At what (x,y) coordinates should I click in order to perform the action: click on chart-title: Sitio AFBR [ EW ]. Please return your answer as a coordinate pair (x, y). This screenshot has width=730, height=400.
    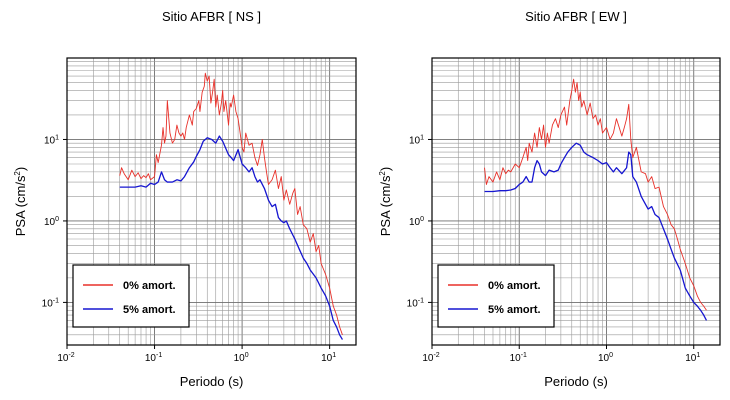
    Looking at the image, I should click on (576, 16).